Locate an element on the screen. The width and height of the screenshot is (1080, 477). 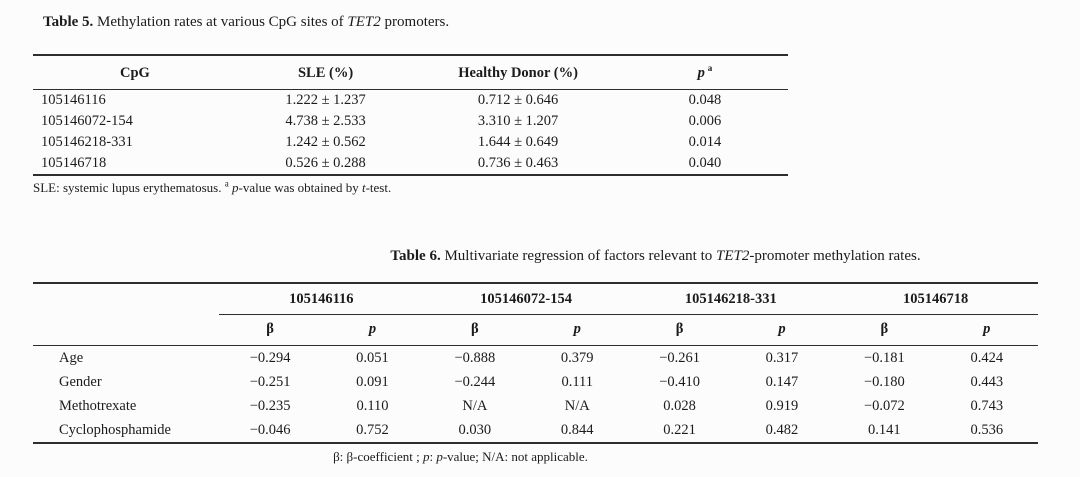
table5-header-healthy-donor: Healthy Donor (%) is located at coordinates (518, 72).